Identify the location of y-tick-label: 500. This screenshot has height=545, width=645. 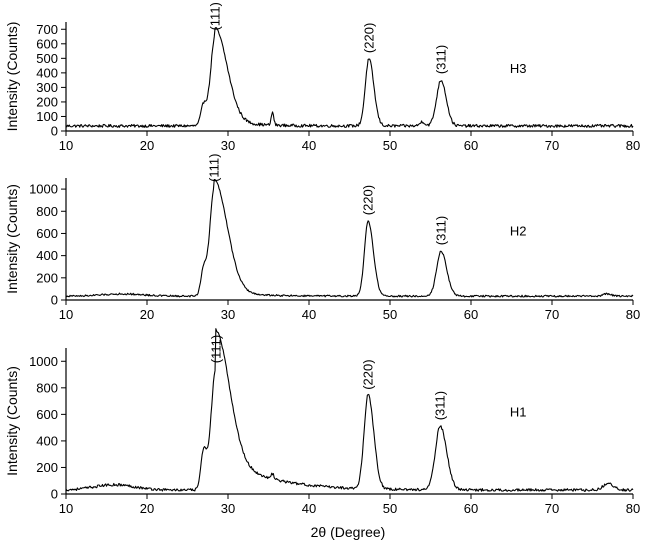
(47, 58).